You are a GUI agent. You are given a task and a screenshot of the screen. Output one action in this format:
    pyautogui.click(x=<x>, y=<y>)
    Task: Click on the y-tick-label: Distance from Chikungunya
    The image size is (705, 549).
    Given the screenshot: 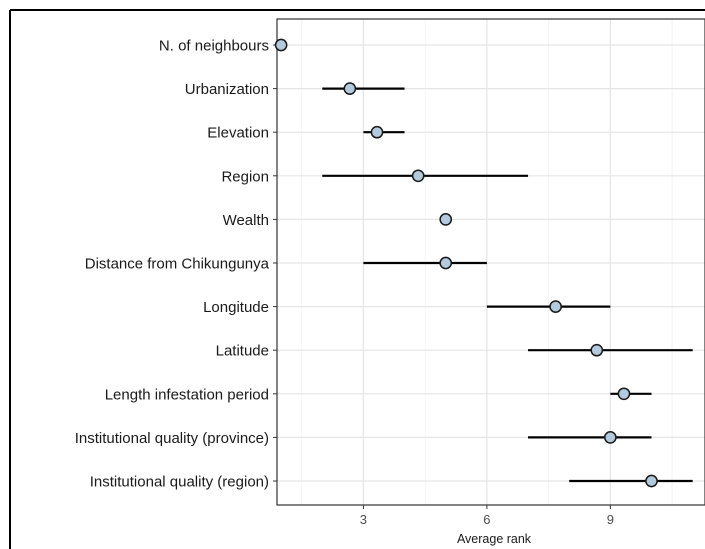 What is the action you would take?
    pyautogui.click(x=177, y=264)
    